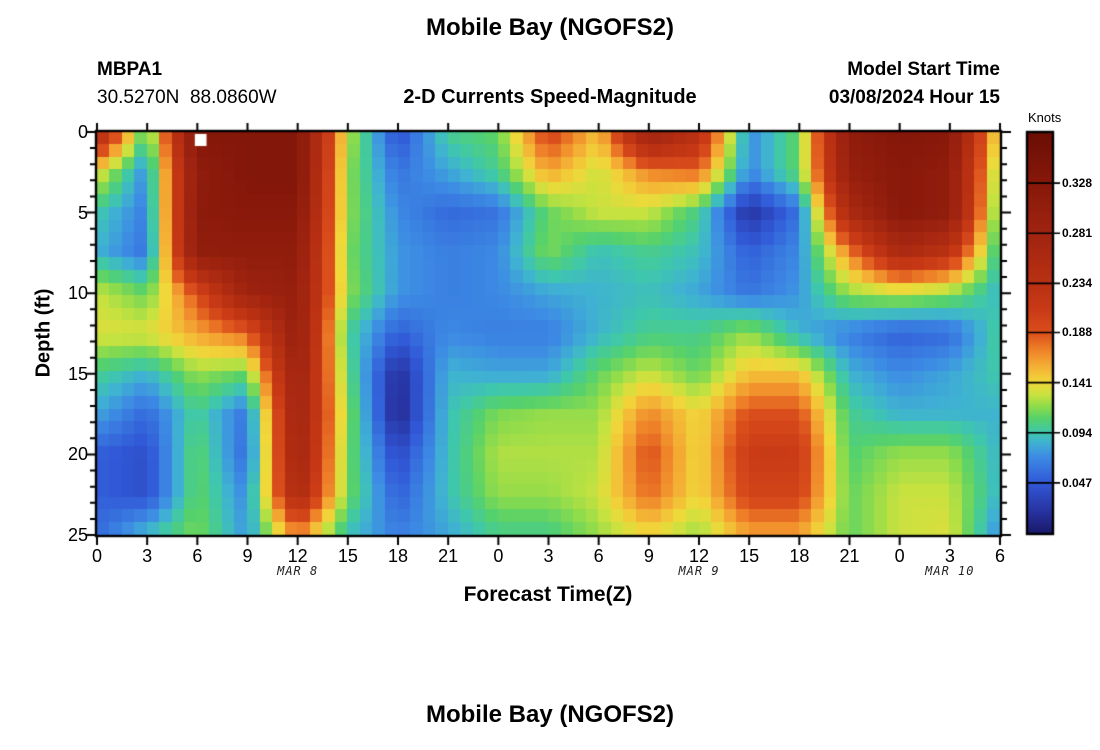 The height and width of the screenshot is (750, 1100). What do you see at coordinates (77, 454) in the screenshot?
I see `y-tick-label: 20` at bounding box center [77, 454].